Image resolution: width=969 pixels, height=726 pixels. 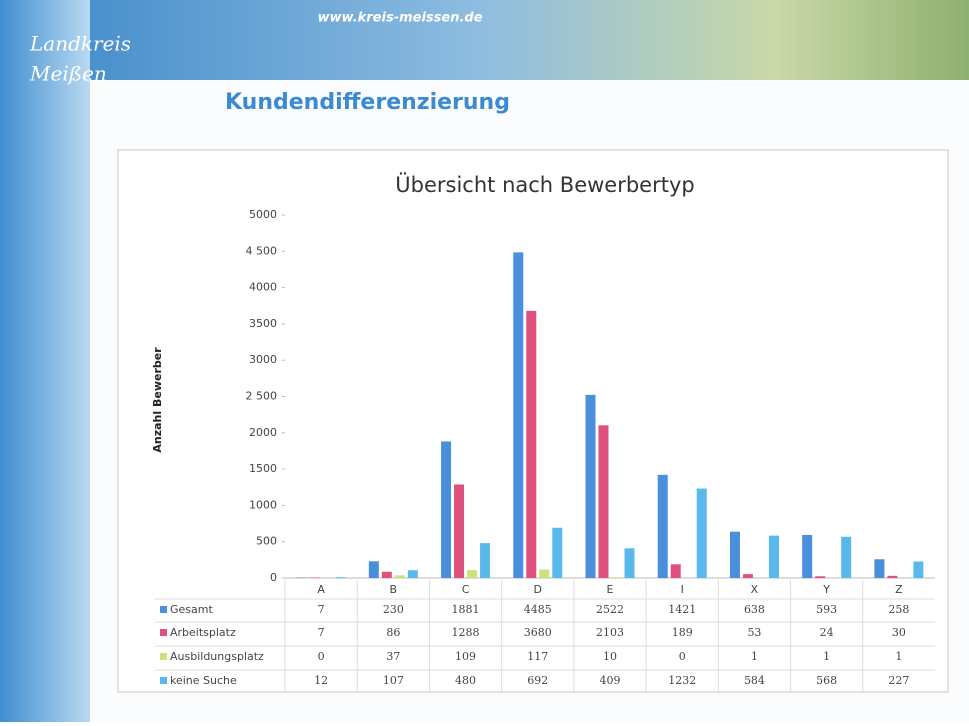 What do you see at coordinates (899, 589) in the screenshot?
I see `x-tick-label: Z` at bounding box center [899, 589].